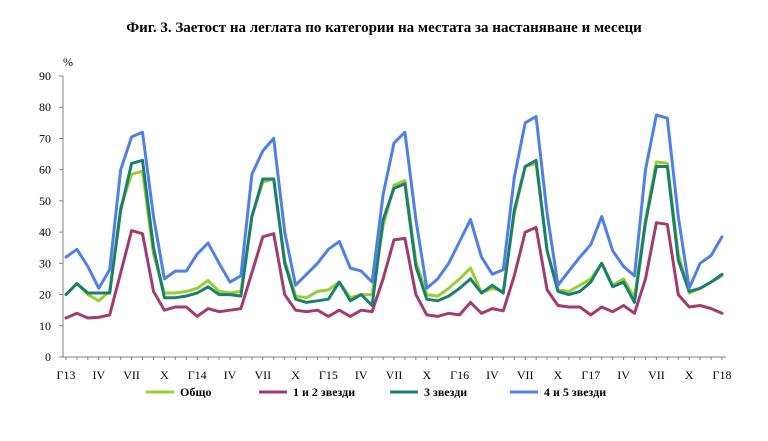 This screenshot has height=441, width=768. Describe the element at coordinates (459, 375) in the screenshot. I see `x-tick-label: Г16` at that location.